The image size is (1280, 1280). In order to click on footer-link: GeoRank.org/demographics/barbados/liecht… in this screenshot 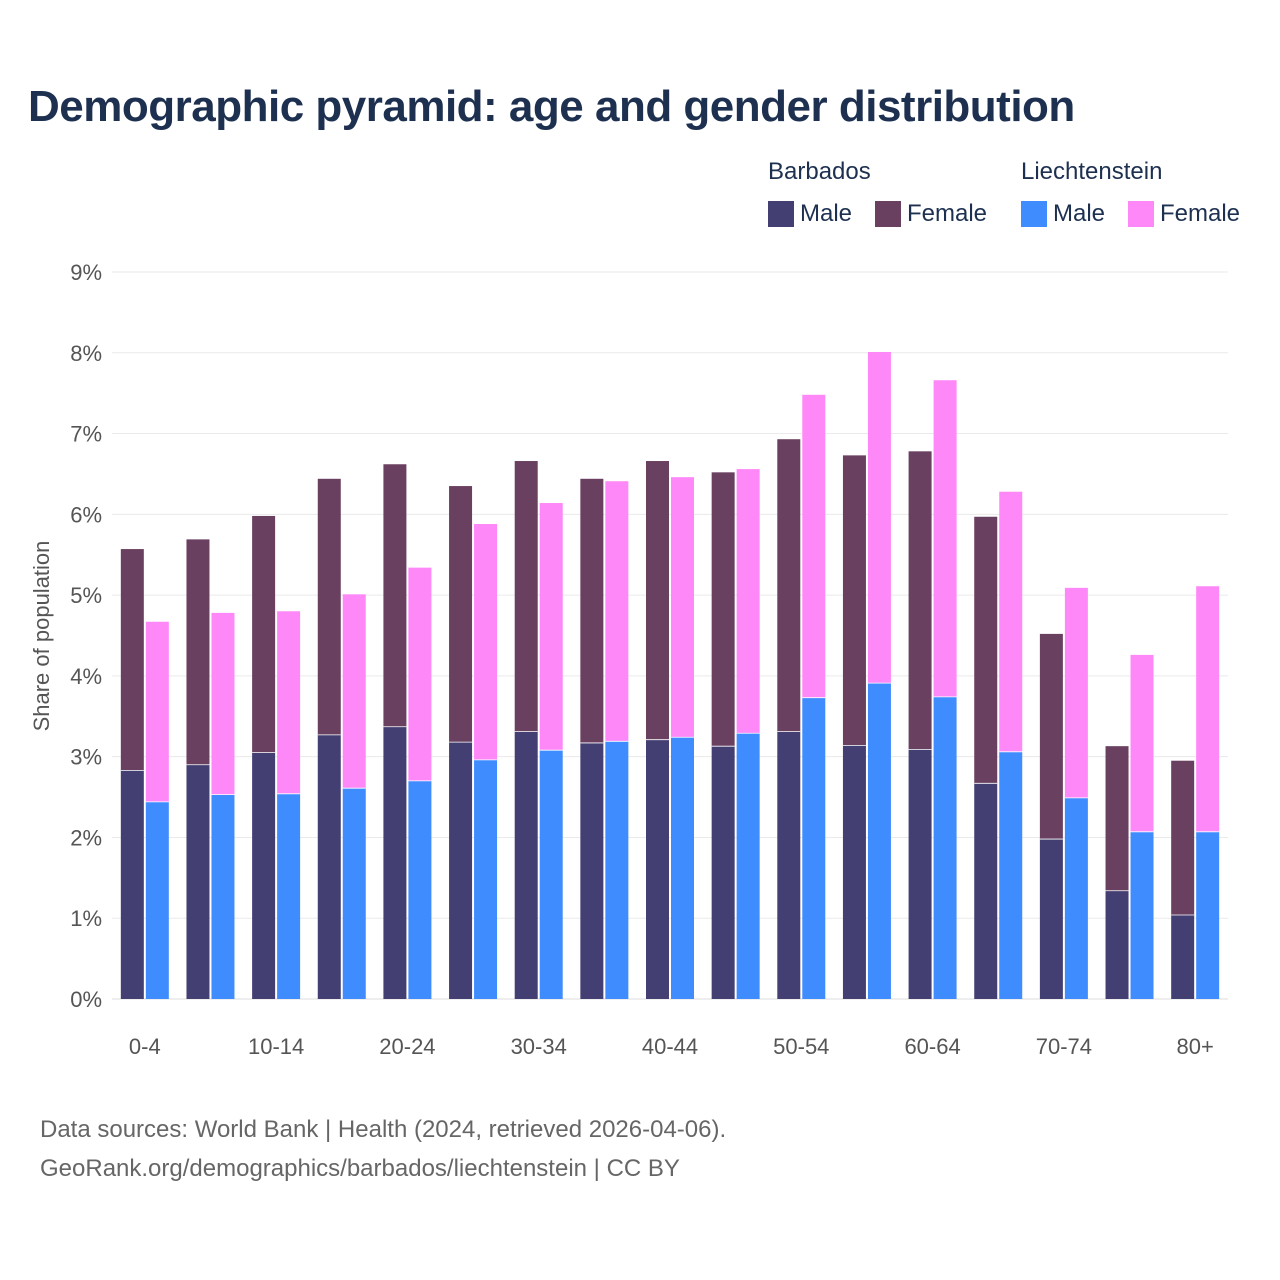, I will do `click(360, 1168)`.